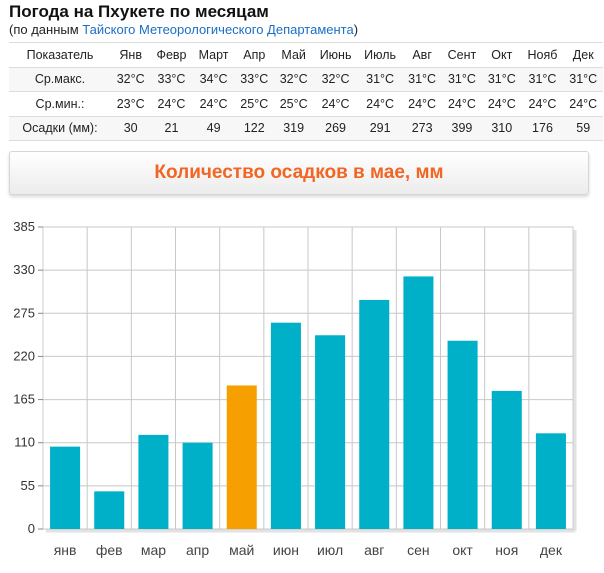 The height and width of the screenshot is (573, 604). What do you see at coordinates (153, 550) in the screenshot?
I see `x-tick-label: мар` at bounding box center [153, 550].